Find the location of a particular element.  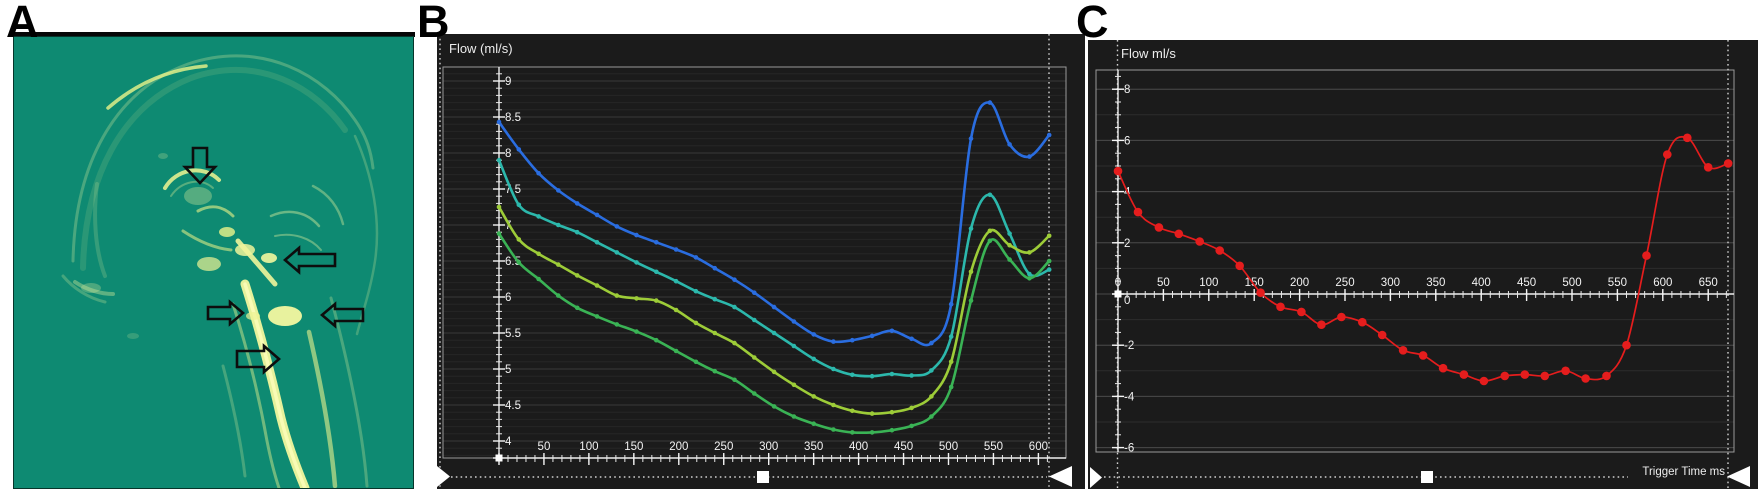

y-tick-label: 0 is located at coordinates (1127, 301).